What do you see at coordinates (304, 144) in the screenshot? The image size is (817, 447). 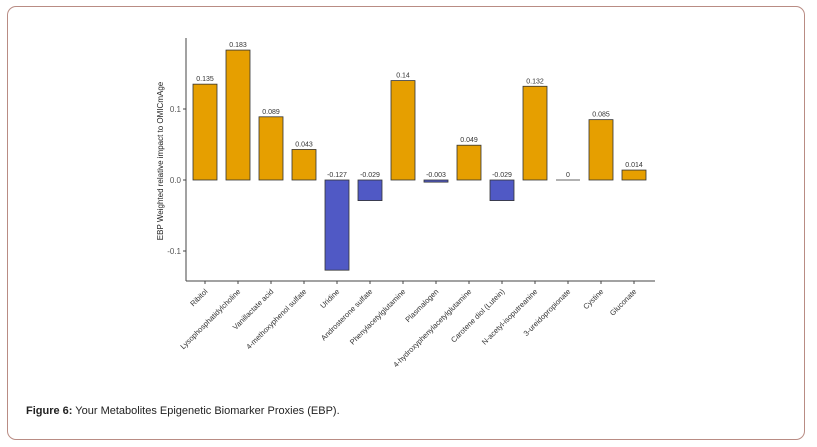 I see `bar-value-label: 0.043` at bounding box center [304, 144].